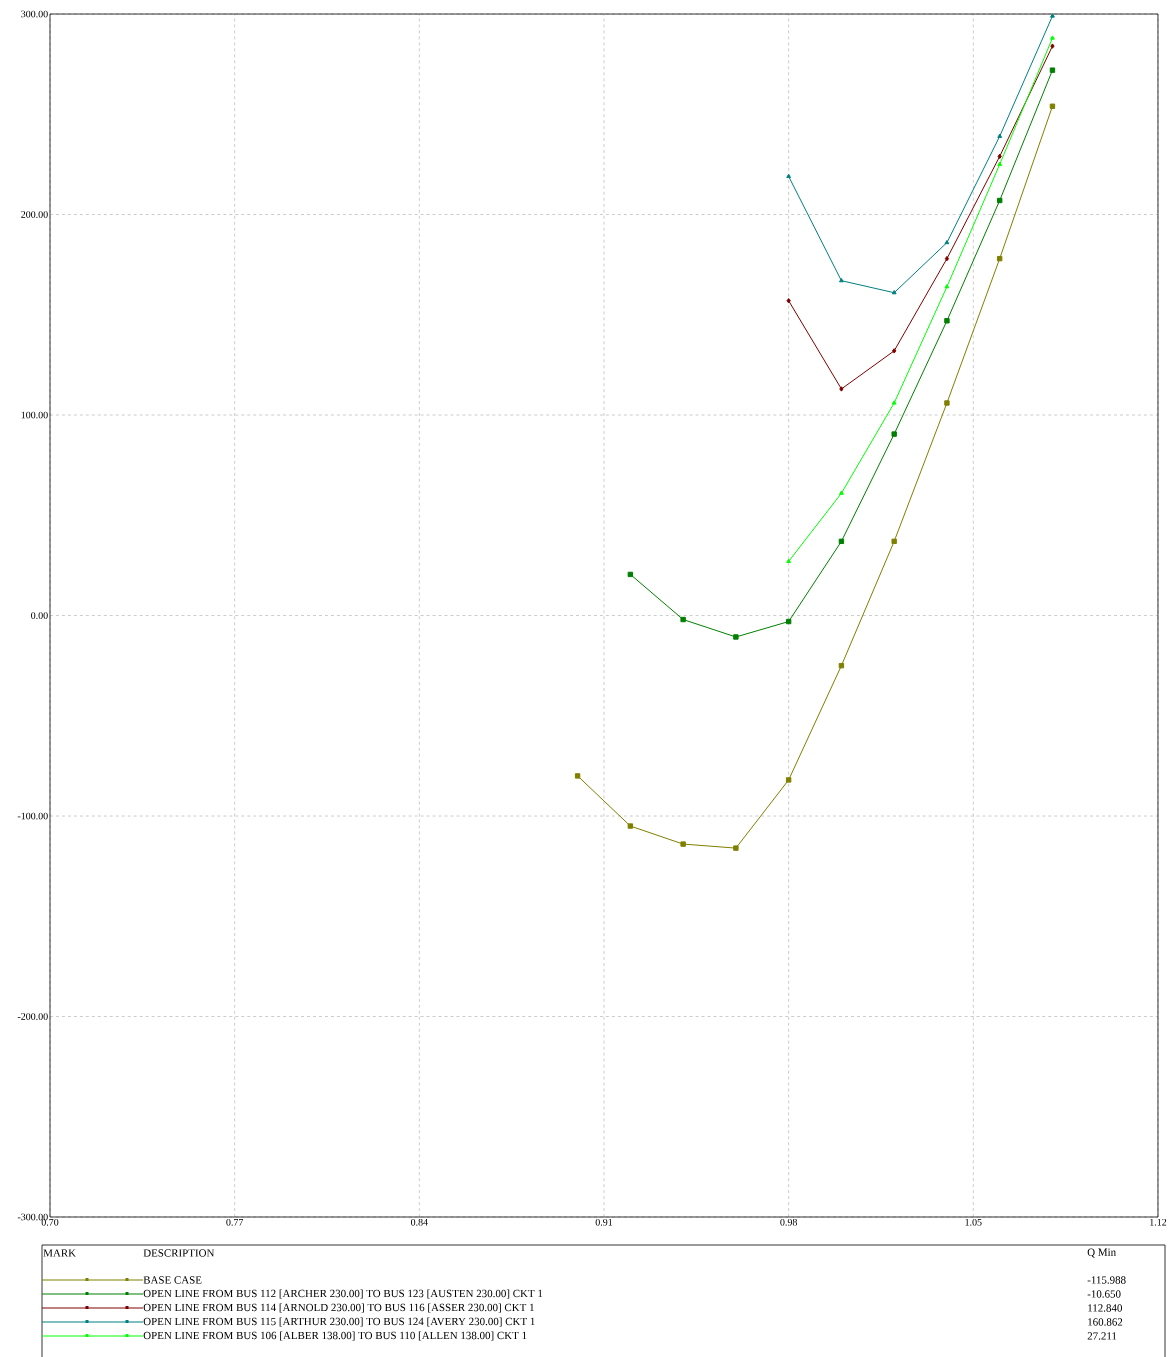 The image size is (1176, 1357). What do you see at coordinates (1102, 1336) in the screenshot?
I see `text: 27.211` at bounding box center [1102, 1336].